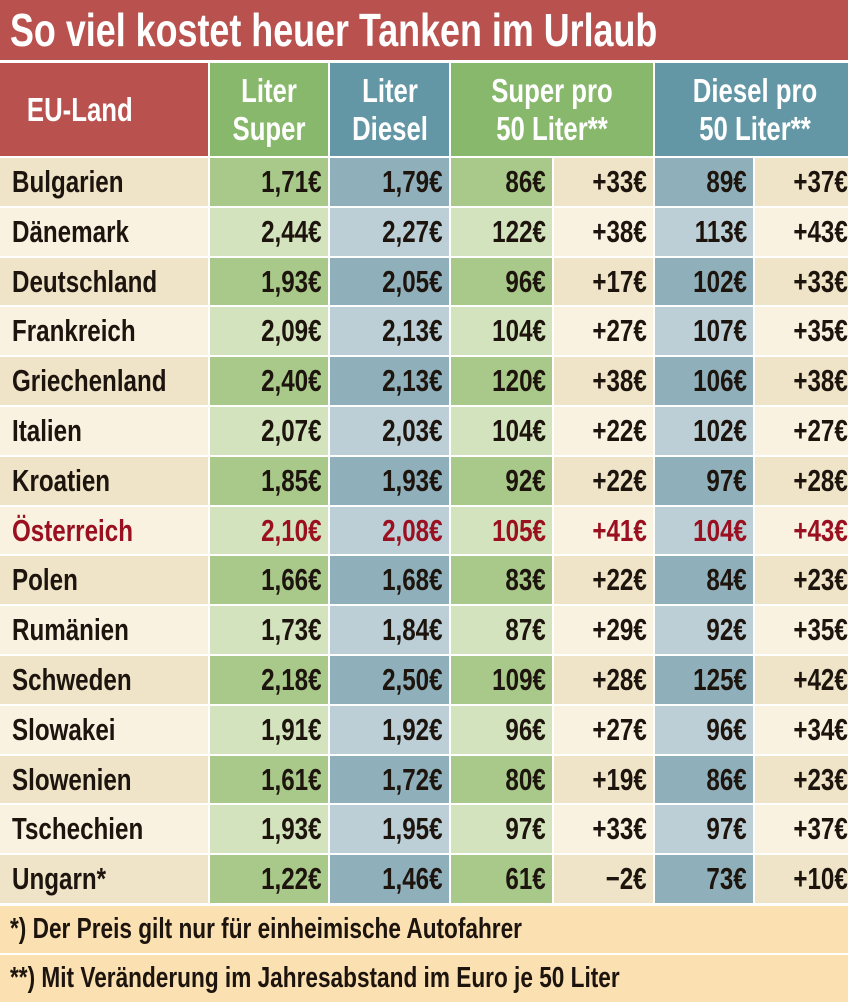 This screenshot has width=848, height=1002. I want to click on cell-text: +43€, so click(820, 530).